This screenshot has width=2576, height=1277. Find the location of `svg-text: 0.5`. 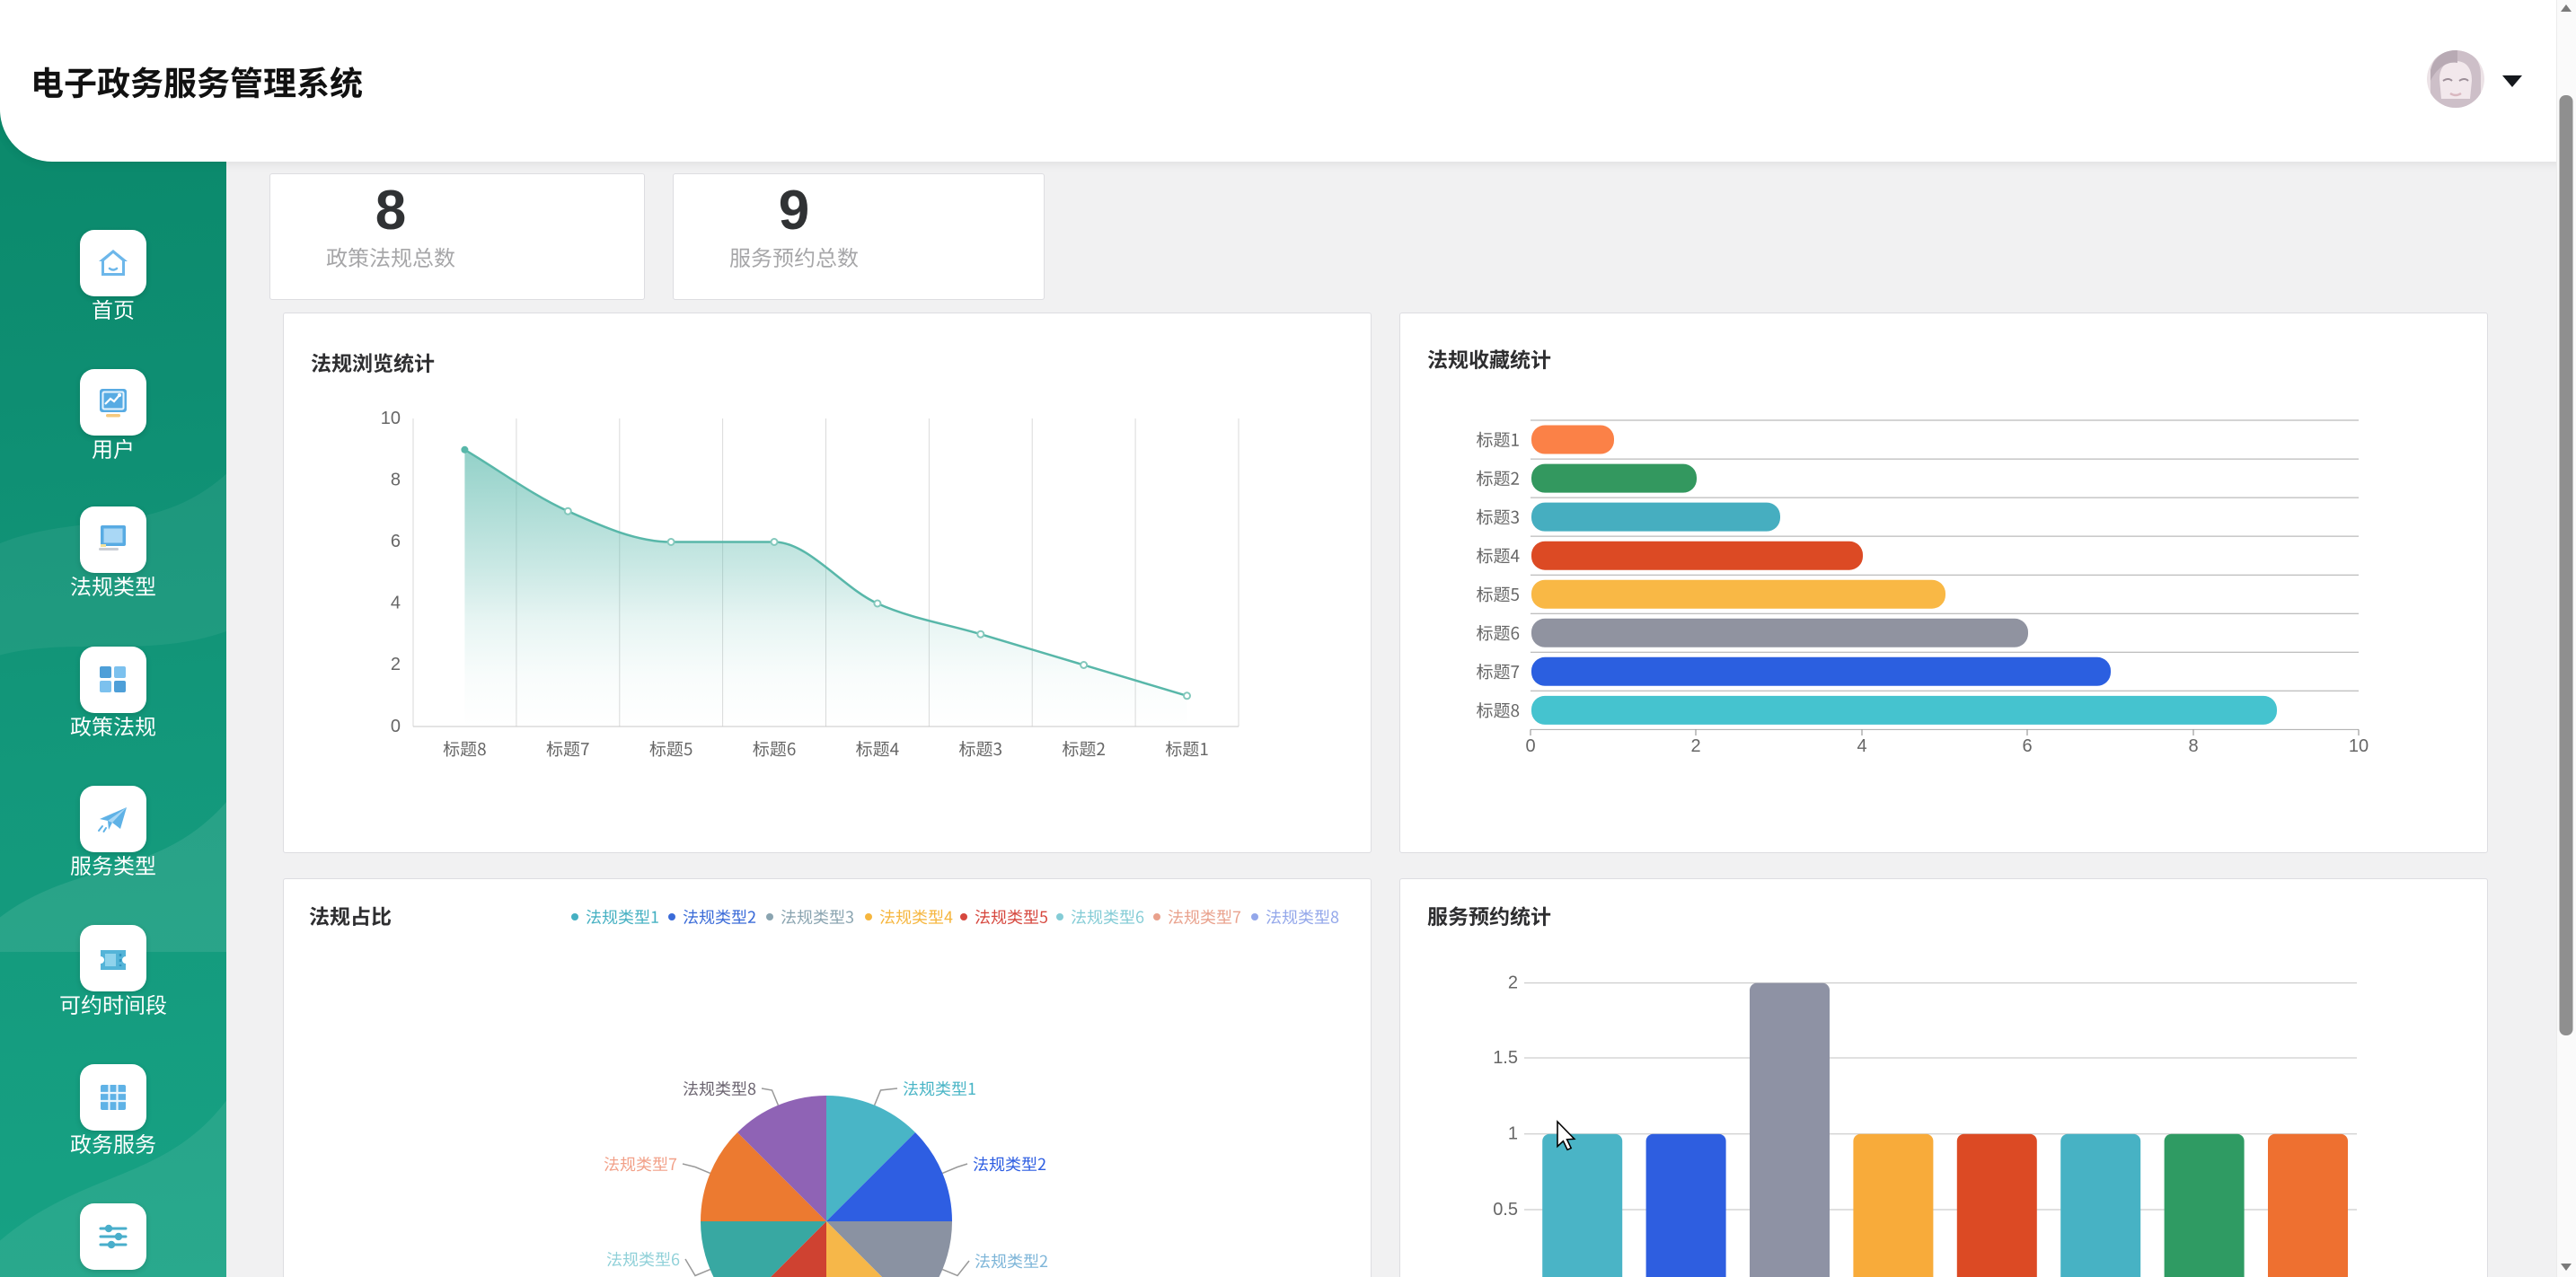

svg-text: 0.5 is located at coordinates (1505, 1210).